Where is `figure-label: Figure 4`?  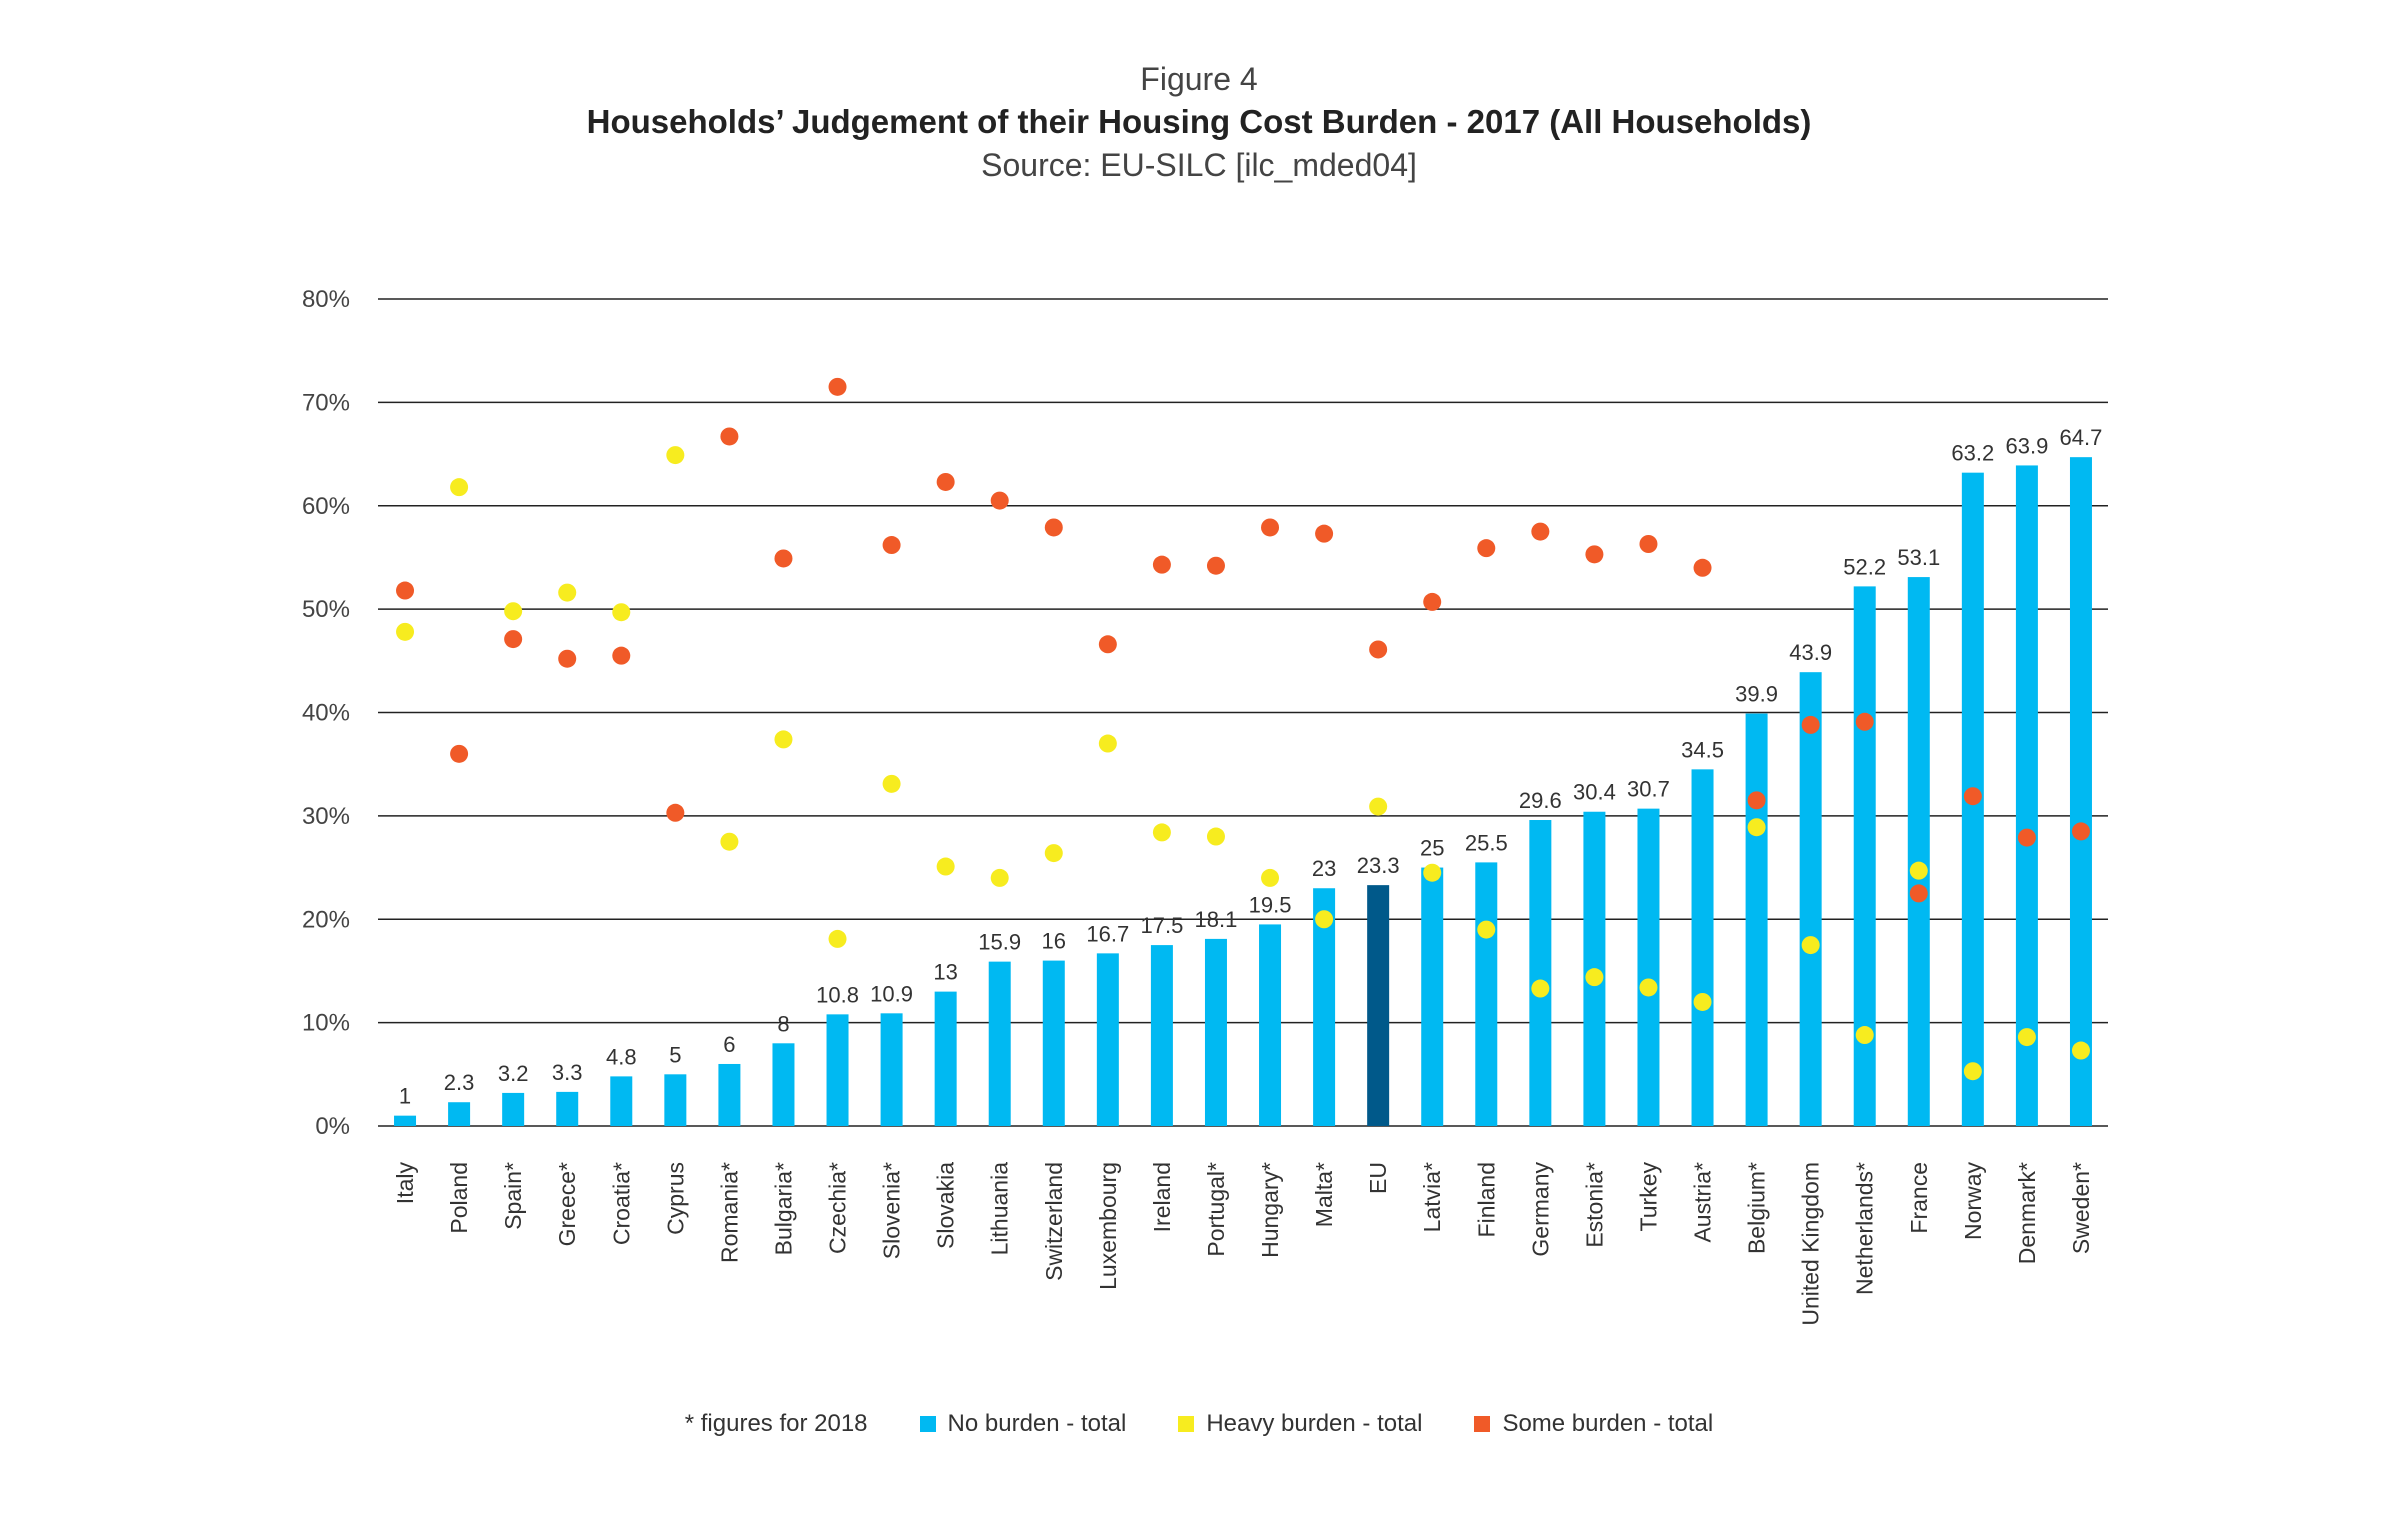
figure-label: Figure 4 is located at coordinates (1199, 79).